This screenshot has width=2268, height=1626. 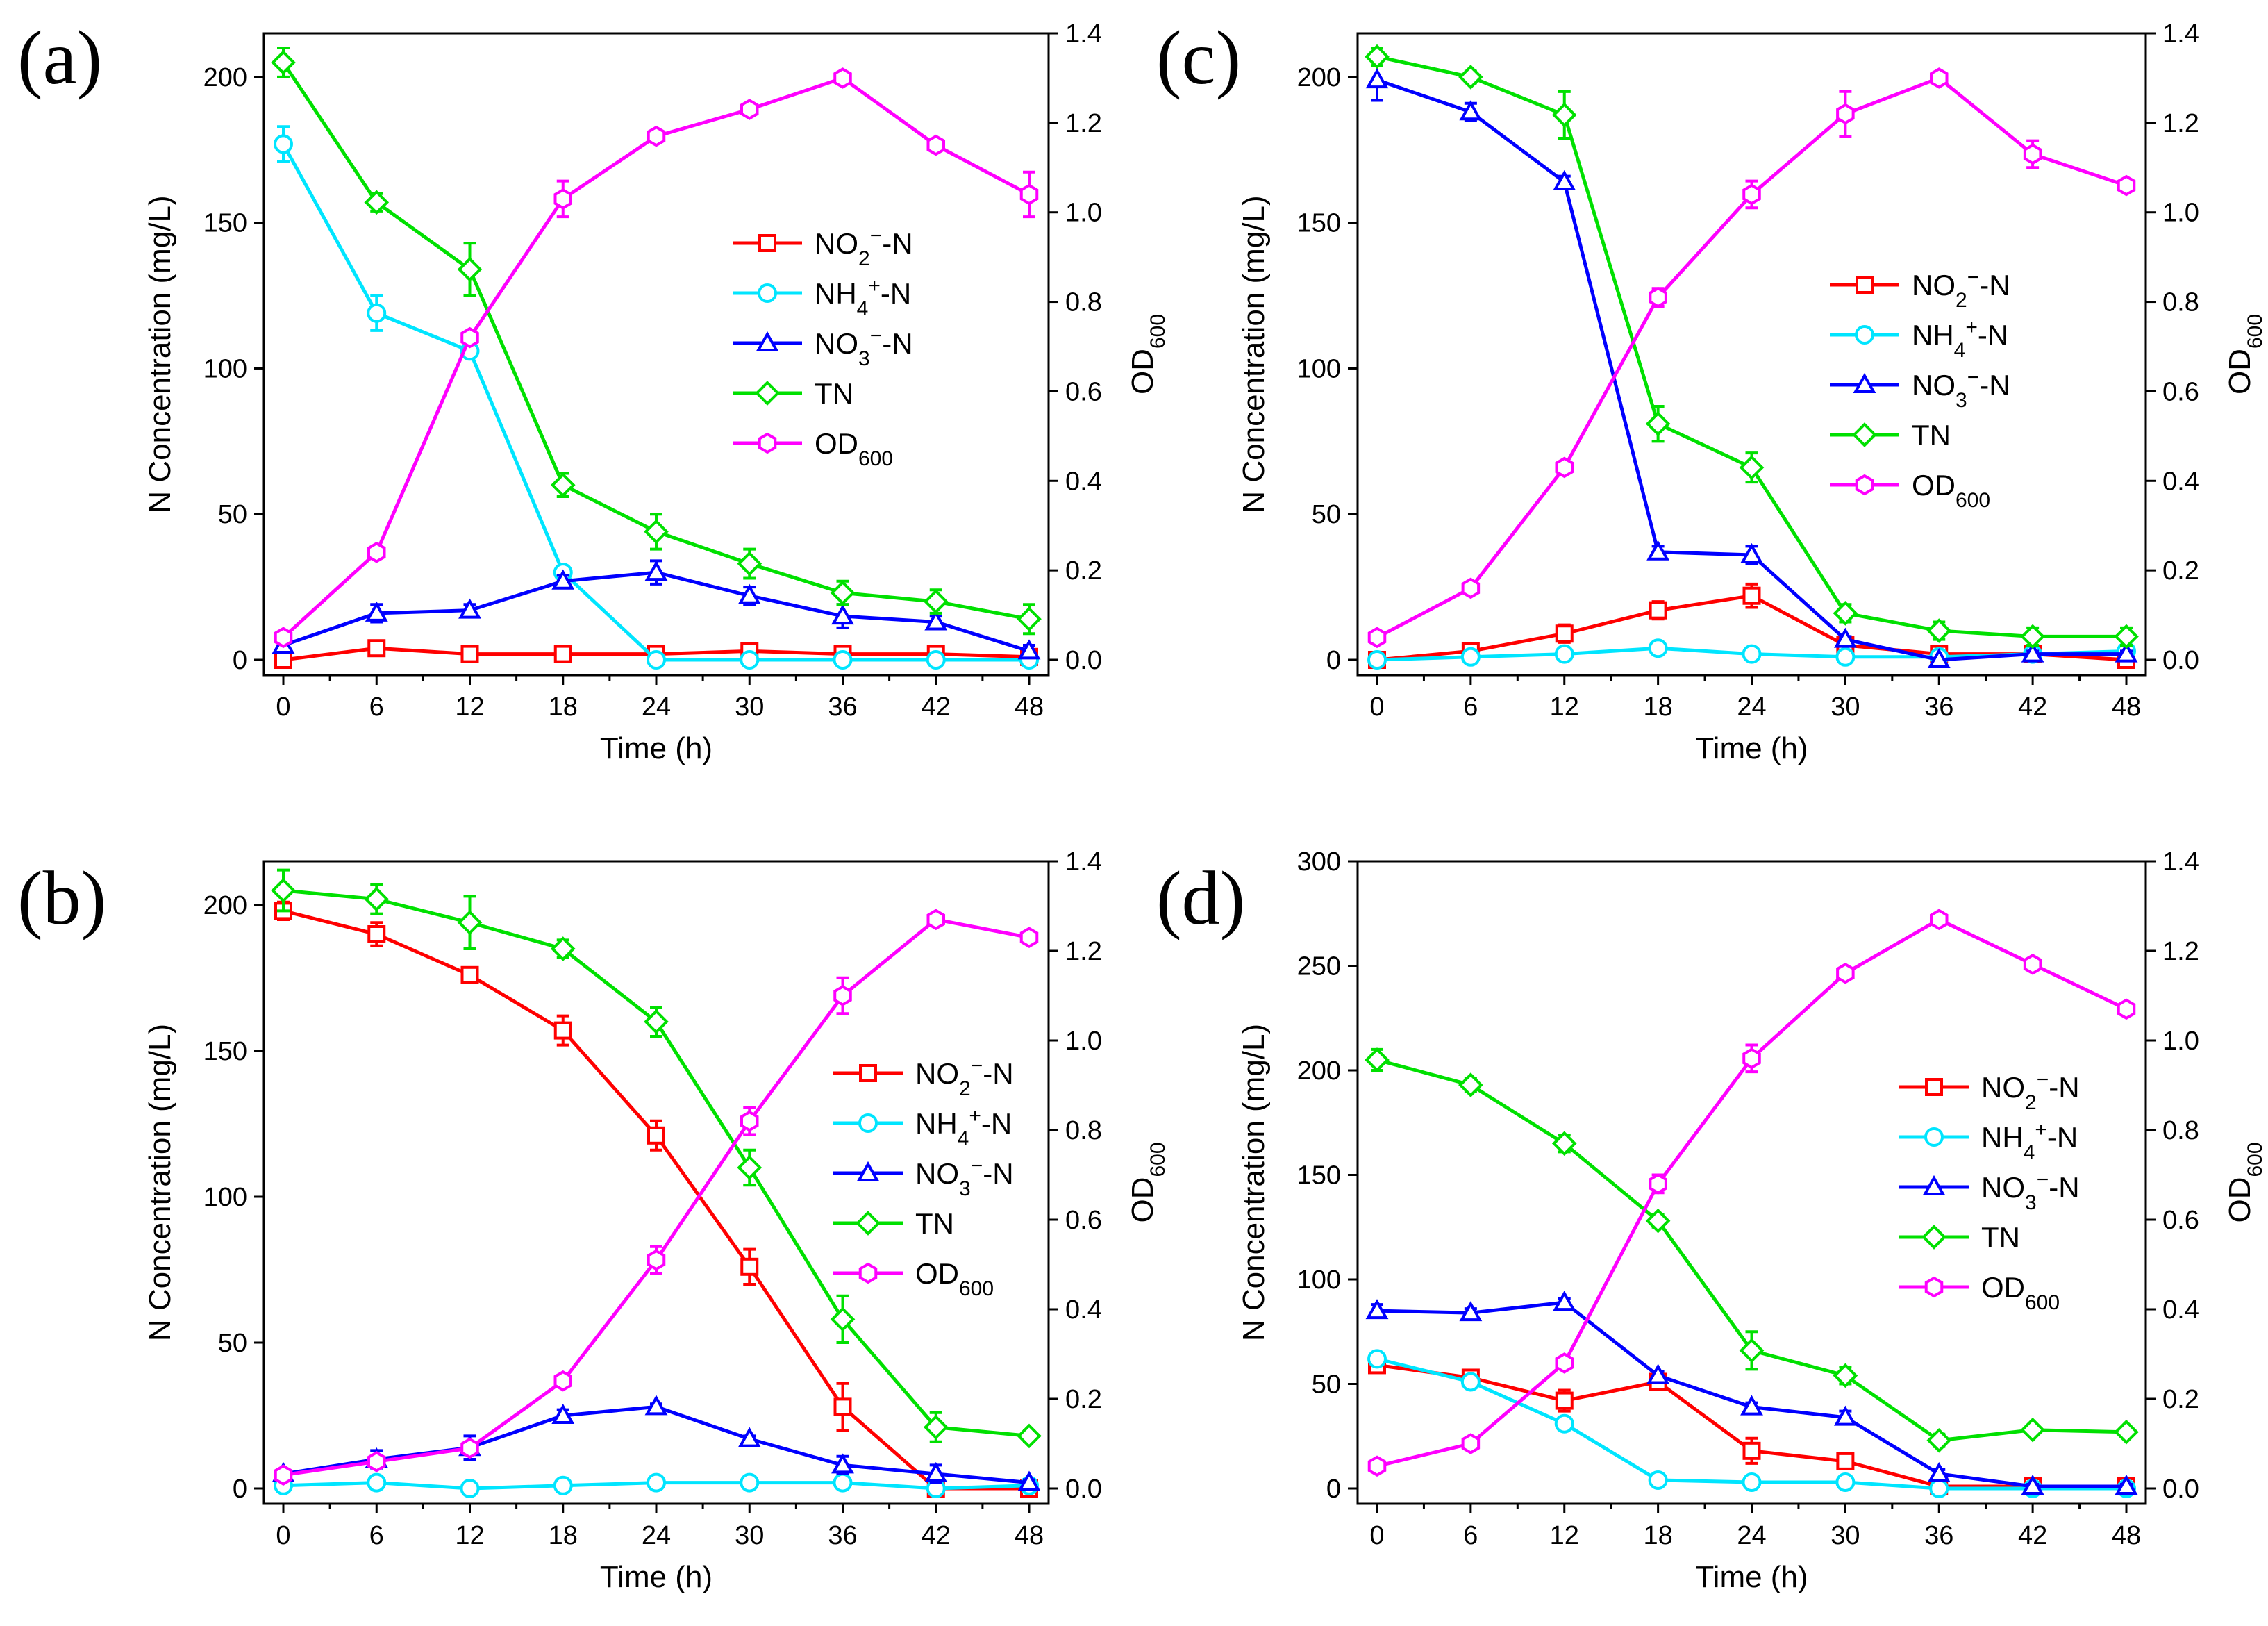 What do you see at coordinates (1083, 34) in the screenshot?
I see `y2-tick-label: 1.4` at bounding box center [1083, 34].